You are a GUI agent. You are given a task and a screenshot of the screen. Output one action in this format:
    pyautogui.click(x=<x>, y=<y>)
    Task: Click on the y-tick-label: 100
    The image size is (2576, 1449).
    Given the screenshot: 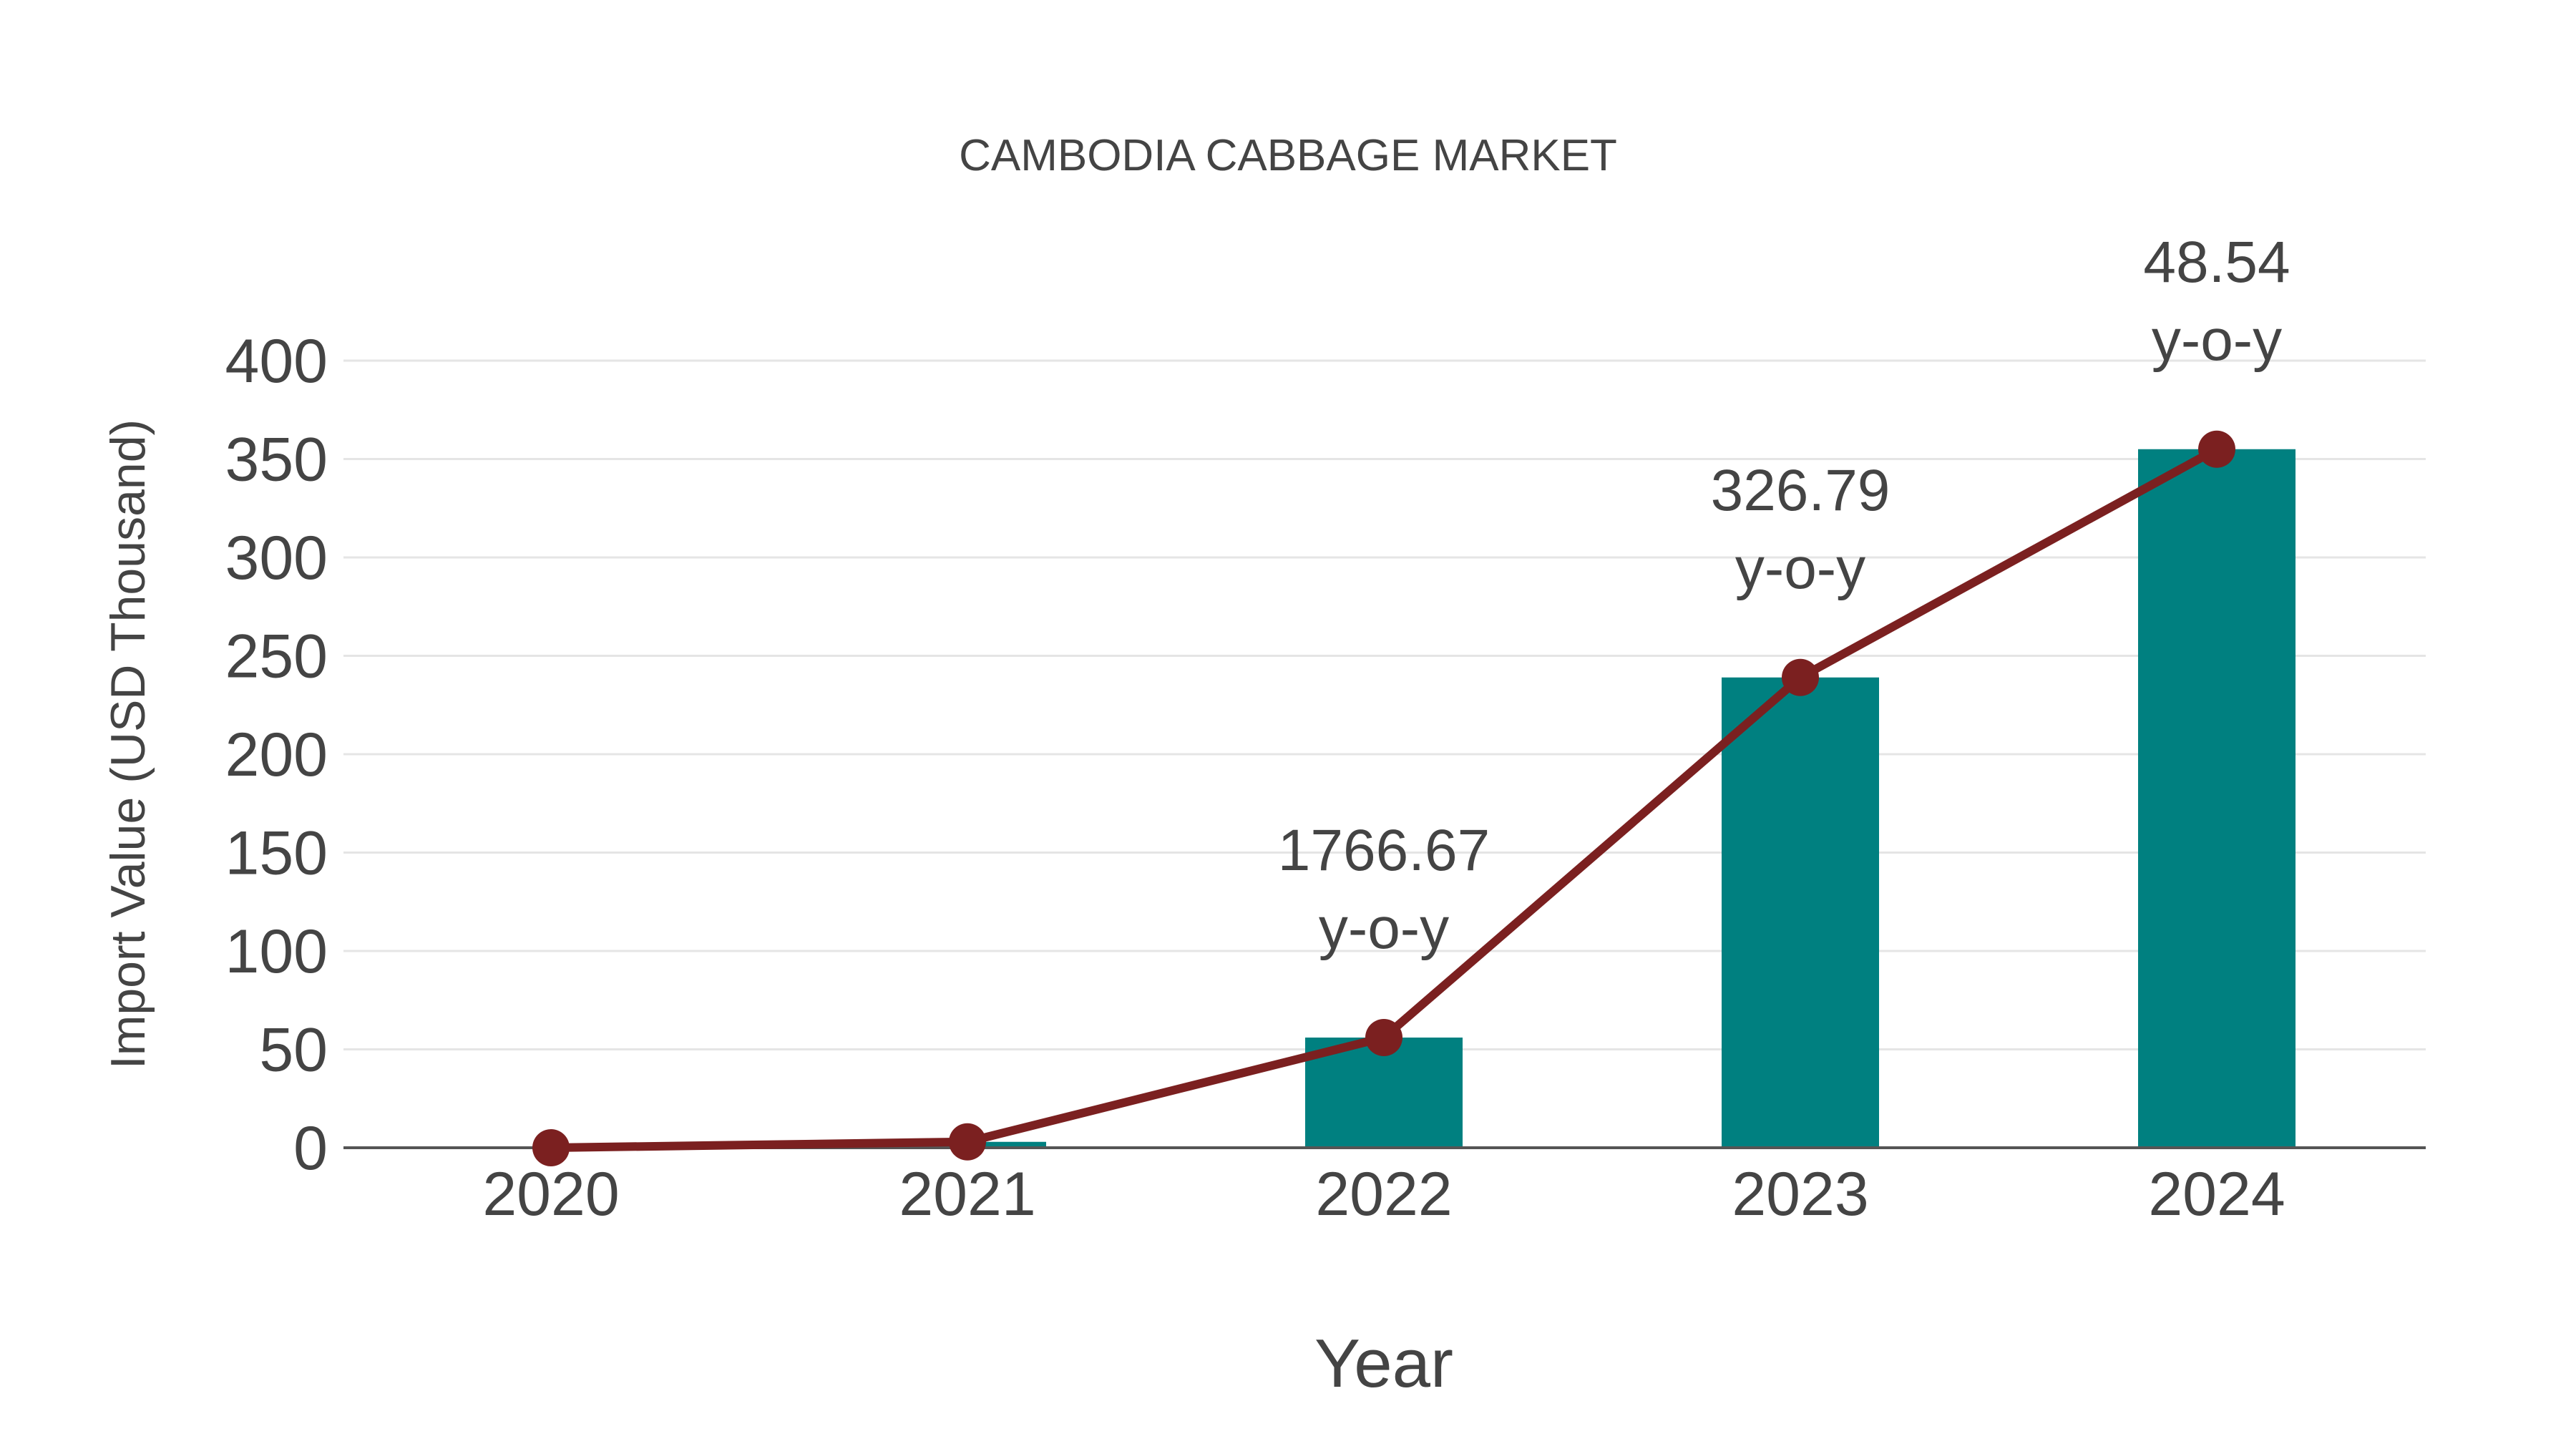 What is the action you would take?
    pyautogui.click(x=276, y=951)
    